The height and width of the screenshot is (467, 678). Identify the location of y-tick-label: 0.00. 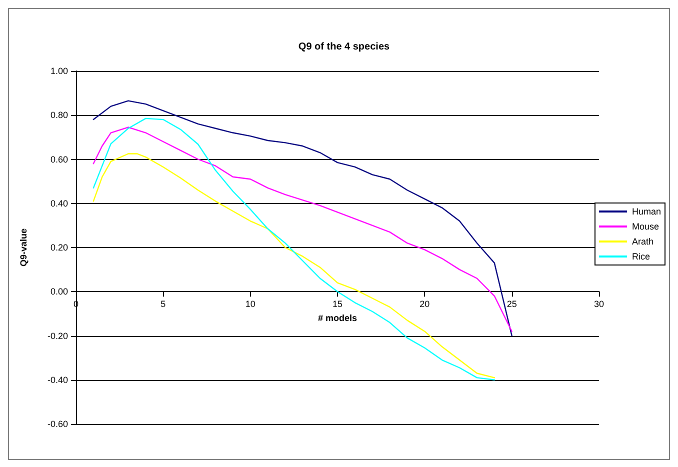
(59, 291).